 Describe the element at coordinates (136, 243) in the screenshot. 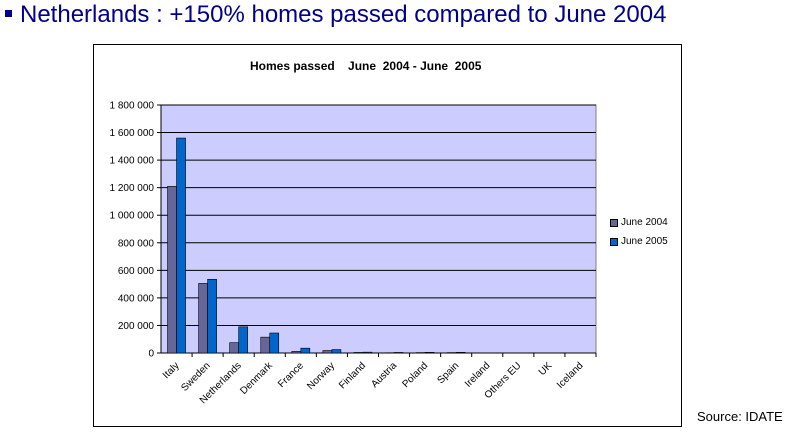

I see `y-tick-label: 800 000` at that location.